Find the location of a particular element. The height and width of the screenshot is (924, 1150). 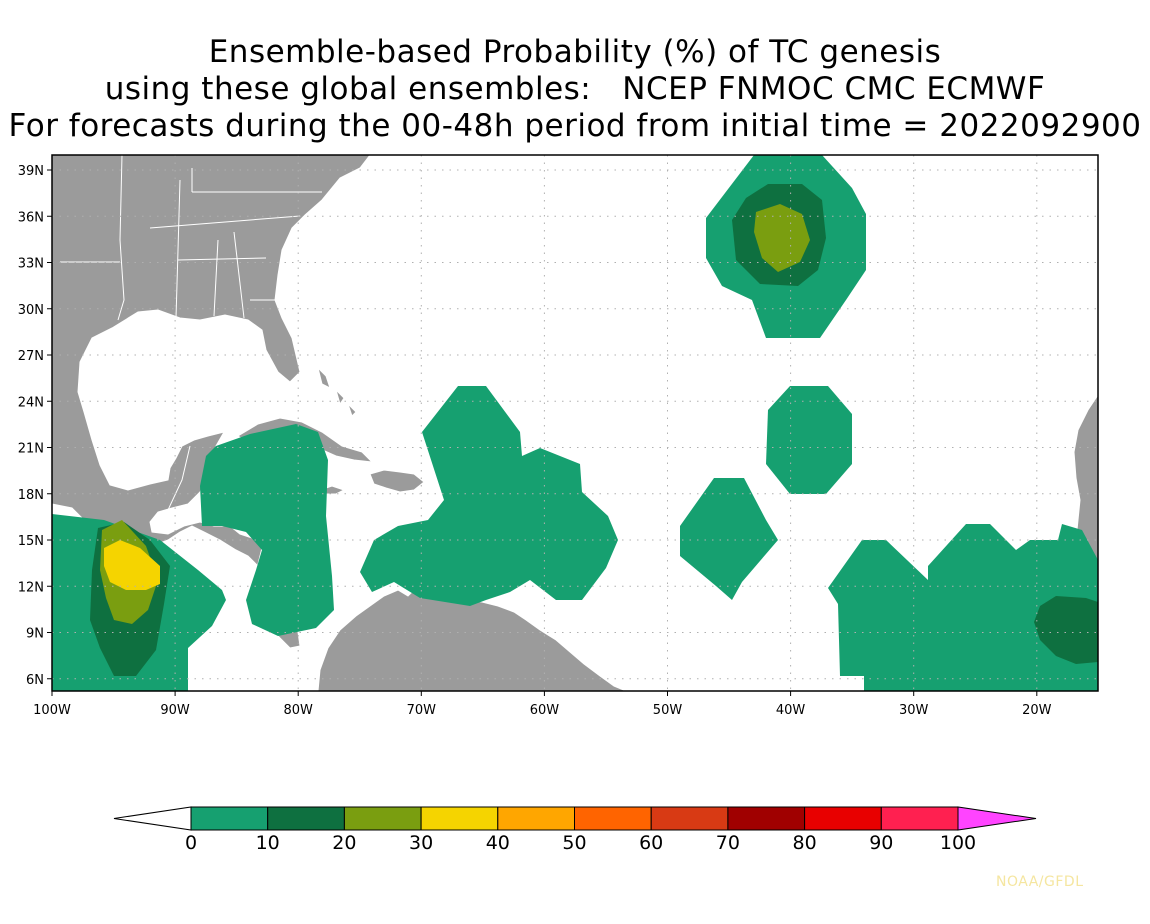

colorbar-label: 90 is located at coordinates (881, 843).